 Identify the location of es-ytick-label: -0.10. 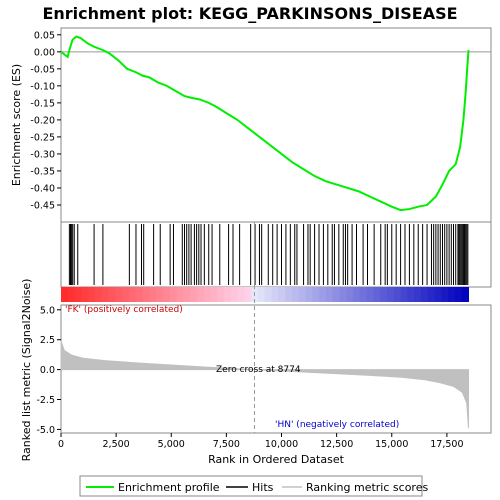
(42, 86).